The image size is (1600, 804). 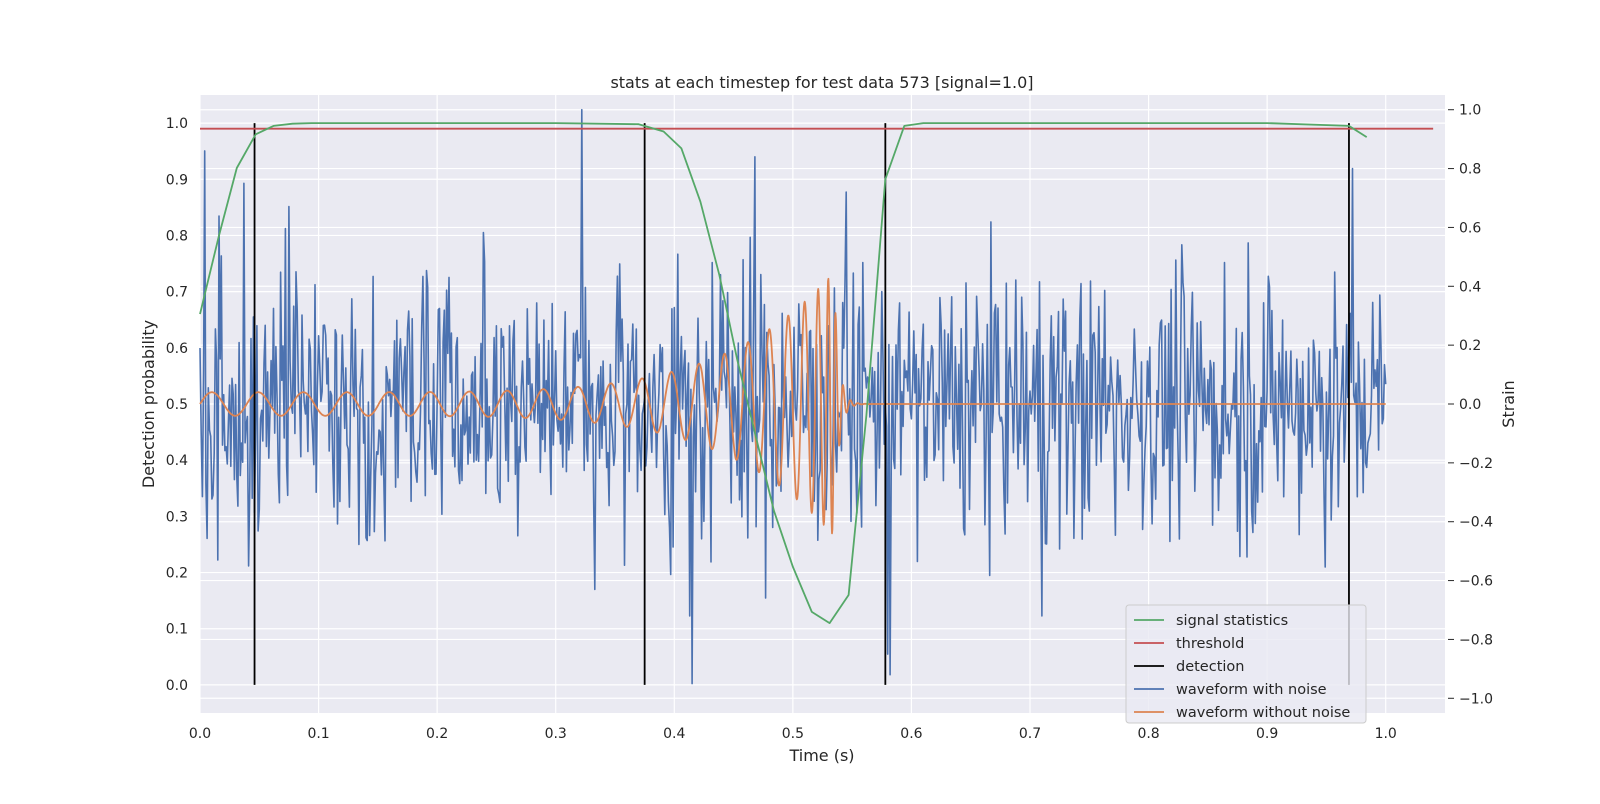 What do you see at coordinates (177, 405) in the screenshot?
I see `y-tick-label-left: 0.5` at bounding box center [177, 405].